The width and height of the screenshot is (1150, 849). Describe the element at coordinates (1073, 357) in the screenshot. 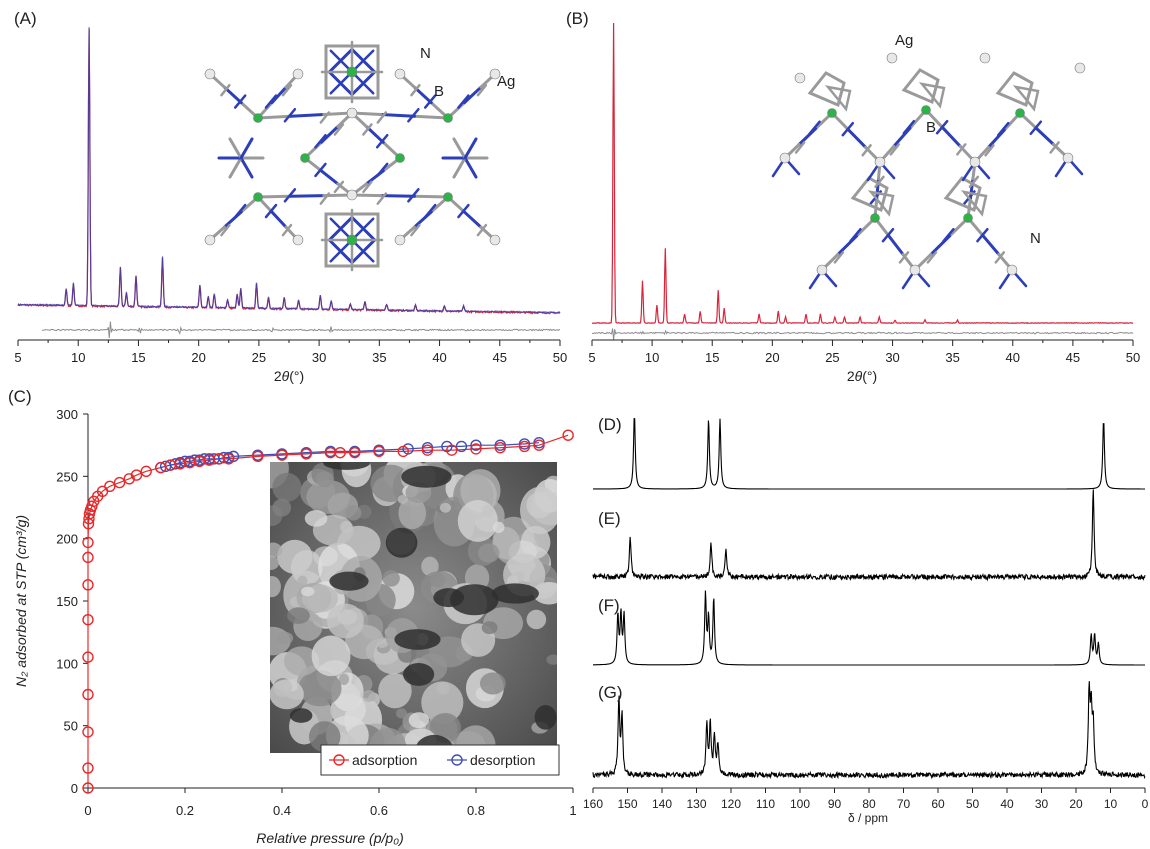

I see `panel-b-x-tick-label-8: 45` at that location.